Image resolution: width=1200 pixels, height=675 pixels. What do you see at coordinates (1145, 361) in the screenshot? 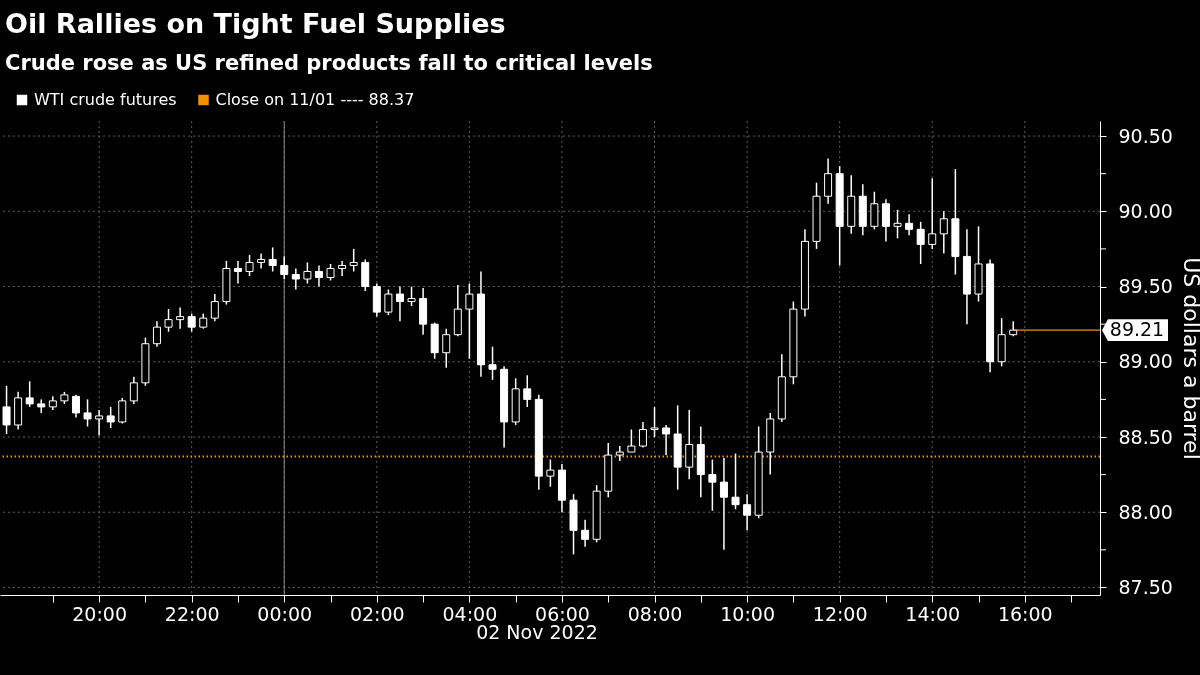
I see `y-tick-label: 89.00` at bounding box center [1145, 361].